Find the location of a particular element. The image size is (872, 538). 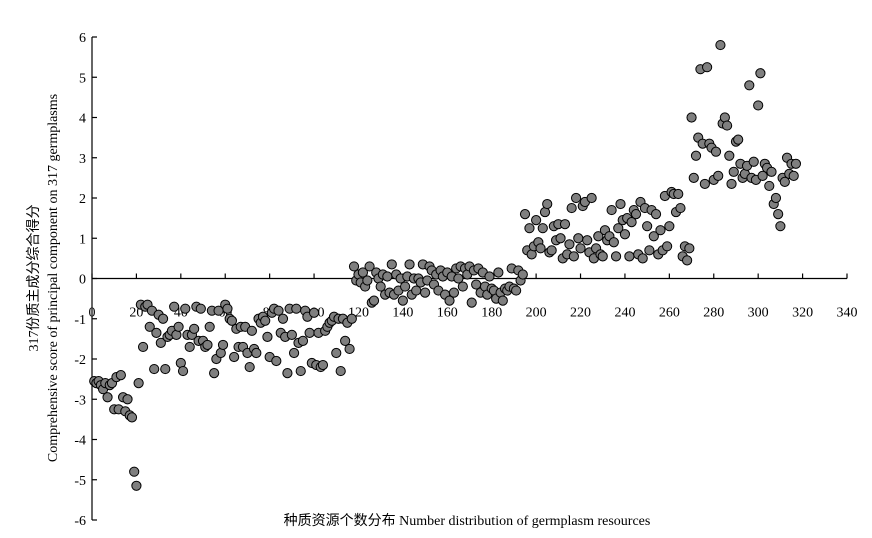

x-tick-label: 140 is located at coordinates (402, 313).